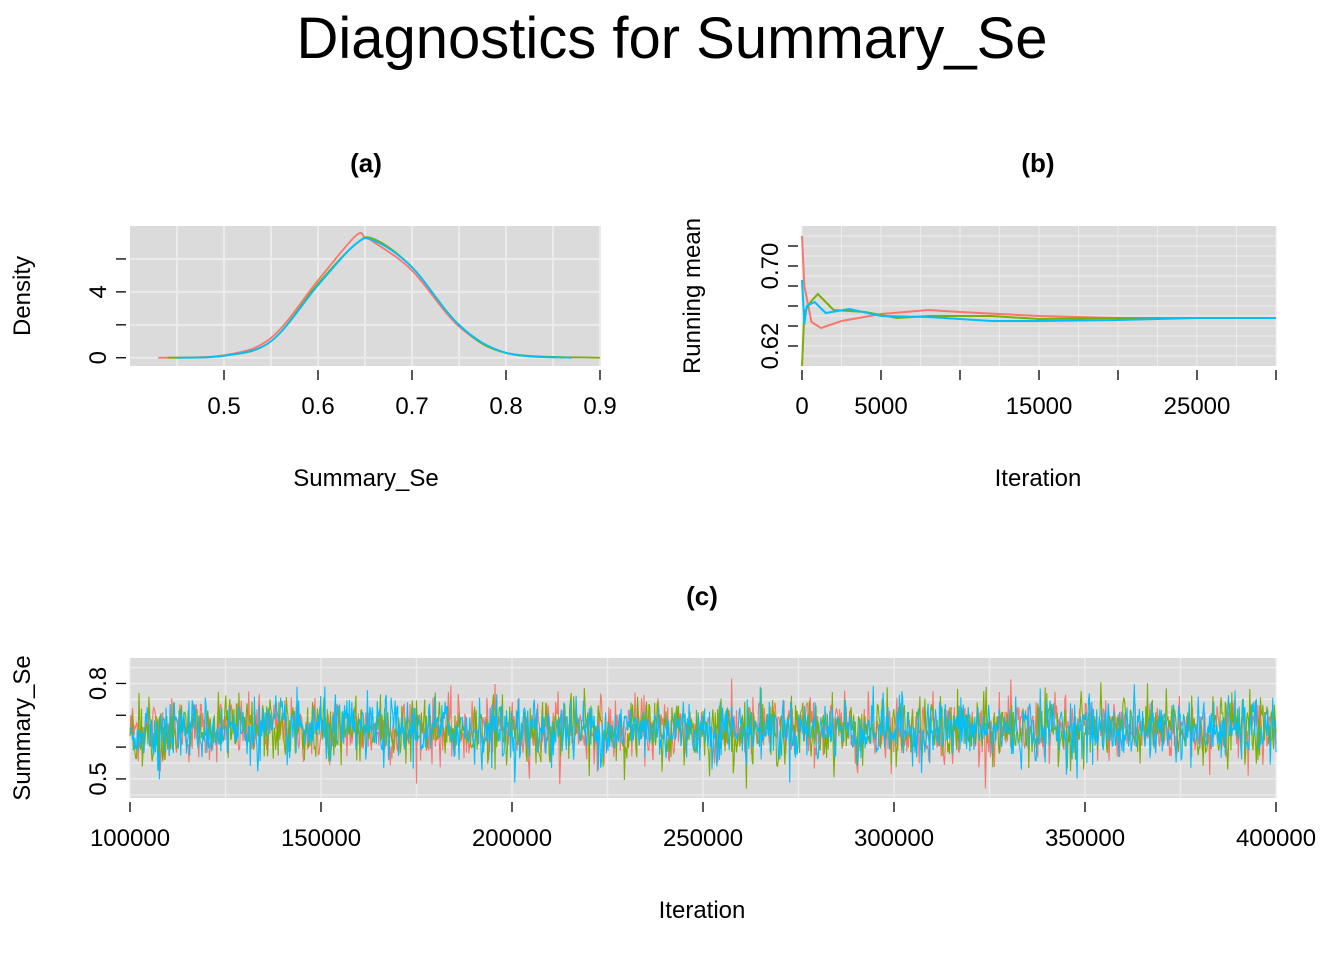  What do you see at coordinates (512, 838) in the screenshot?
I see `x-tick-label: 200000` at bounding box center [512, 838].